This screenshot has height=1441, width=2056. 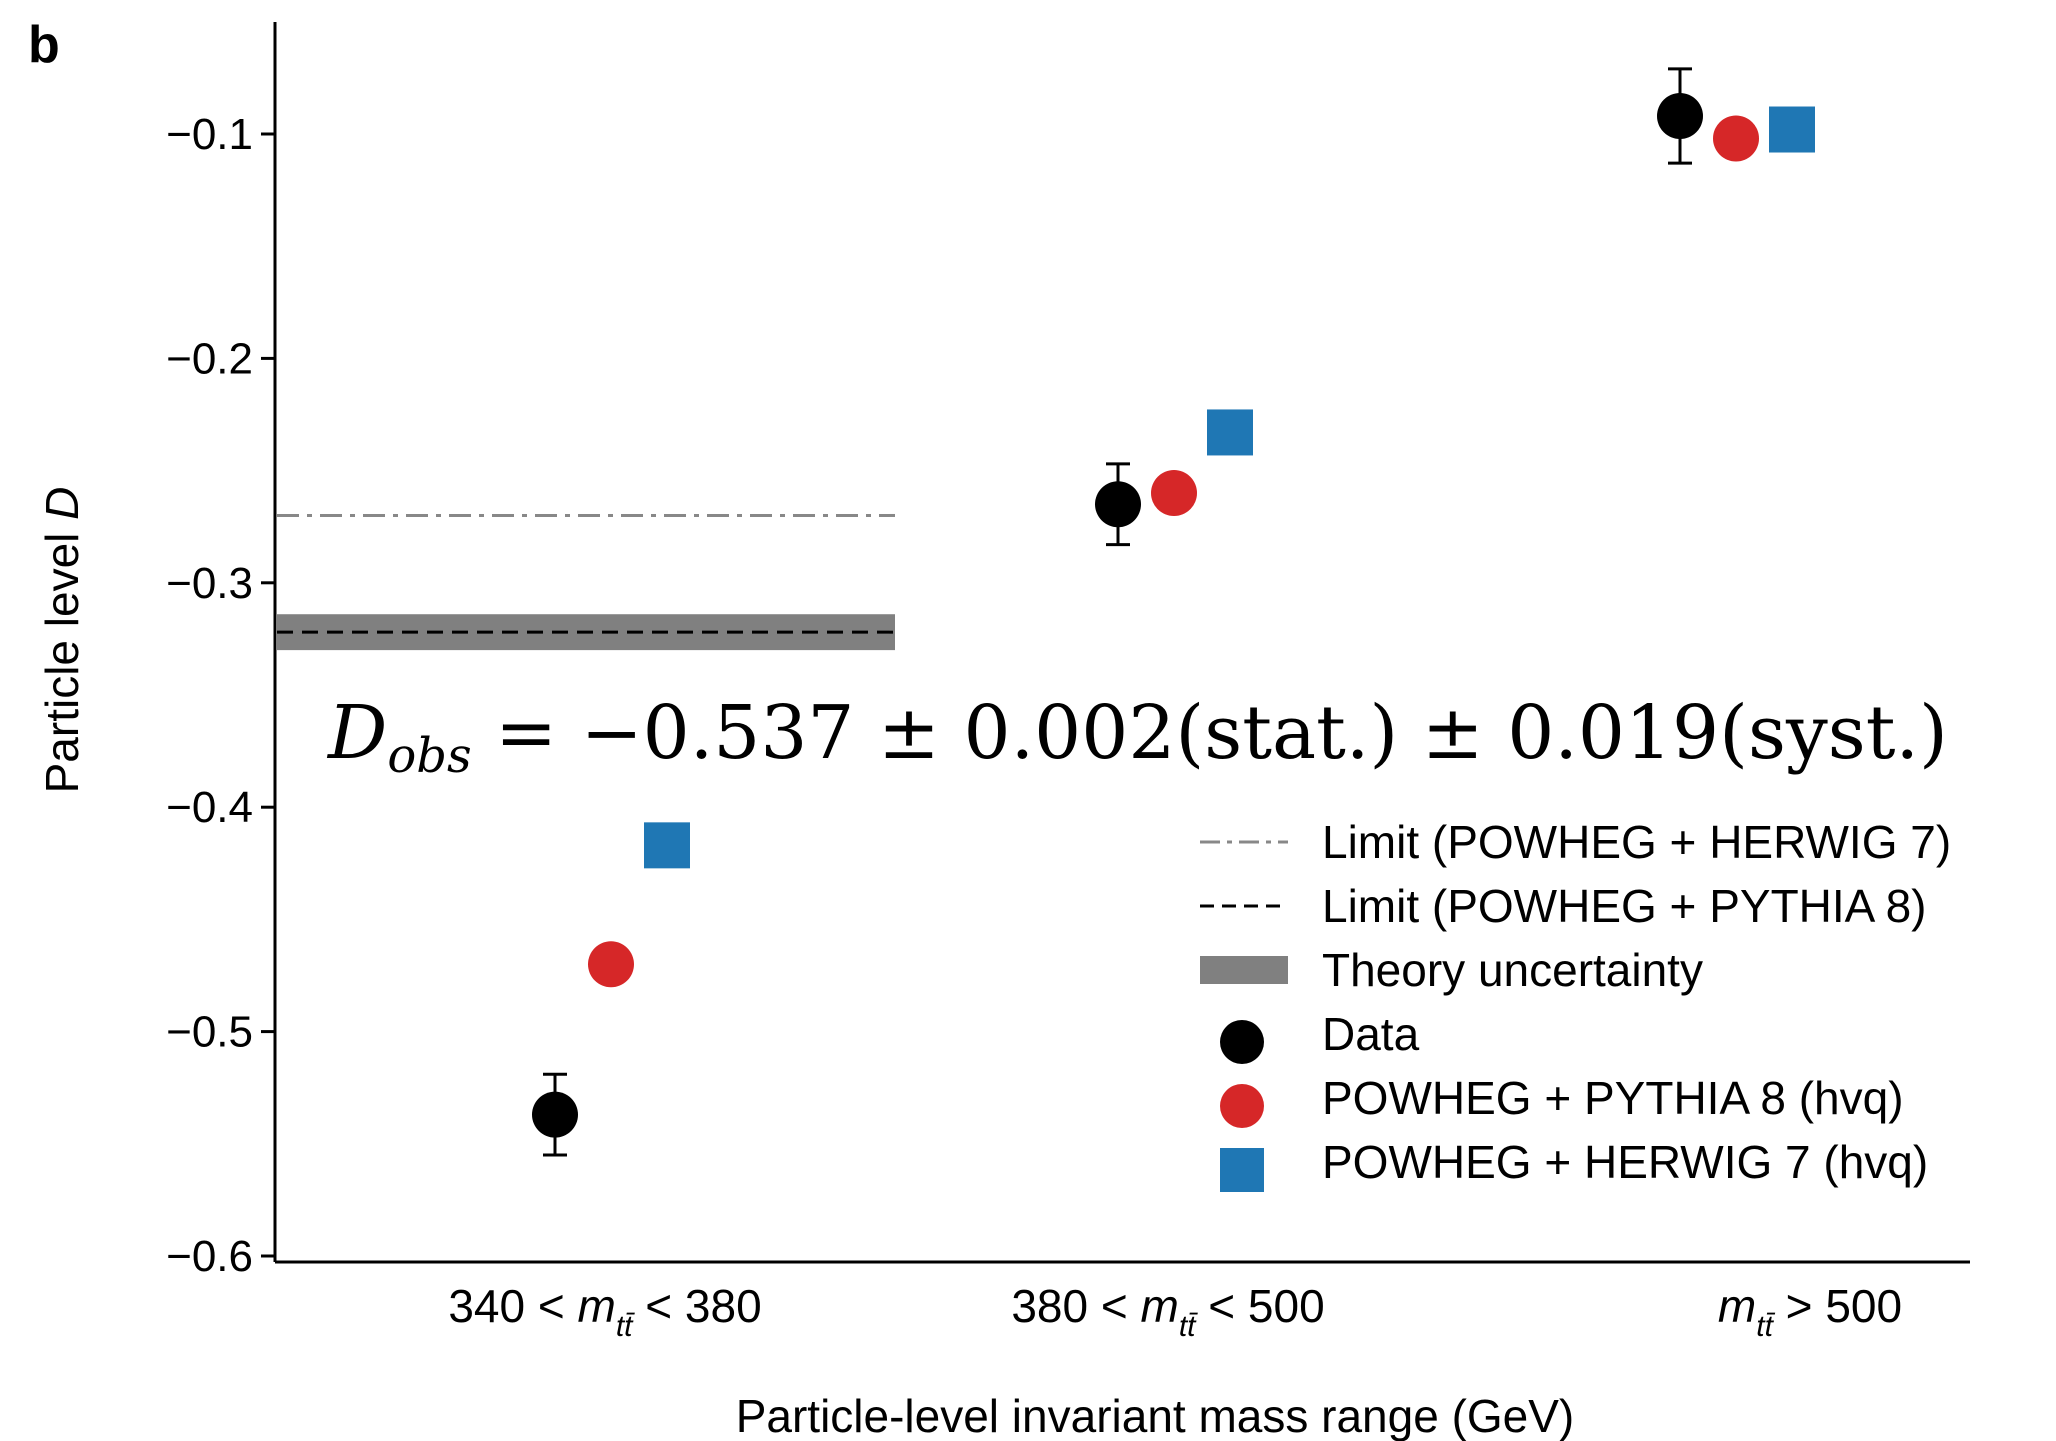 What do you see at coordinates (429, 756) in the screenshot?
I see `annotation-sub: obs` at bounding box center [429, 756].